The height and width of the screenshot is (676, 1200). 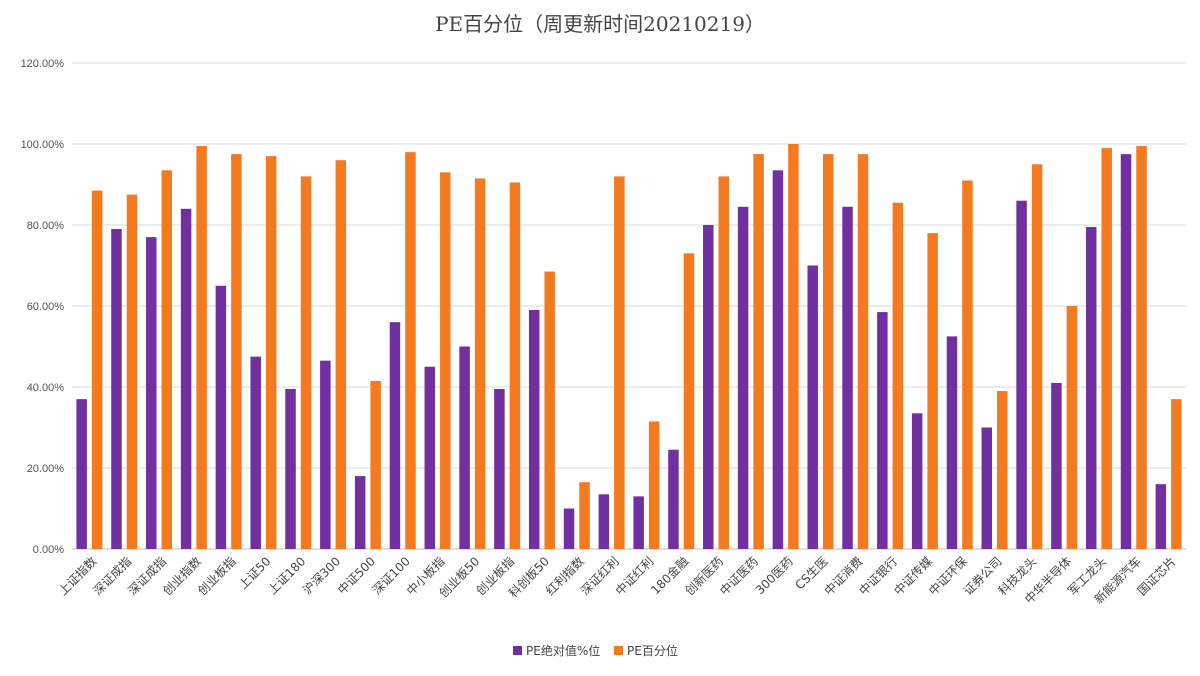 What do you see at coordinates (43, 145) in the screenshot?
I see `y-tick-label: 100.00%` at bounding box center [43, 145].